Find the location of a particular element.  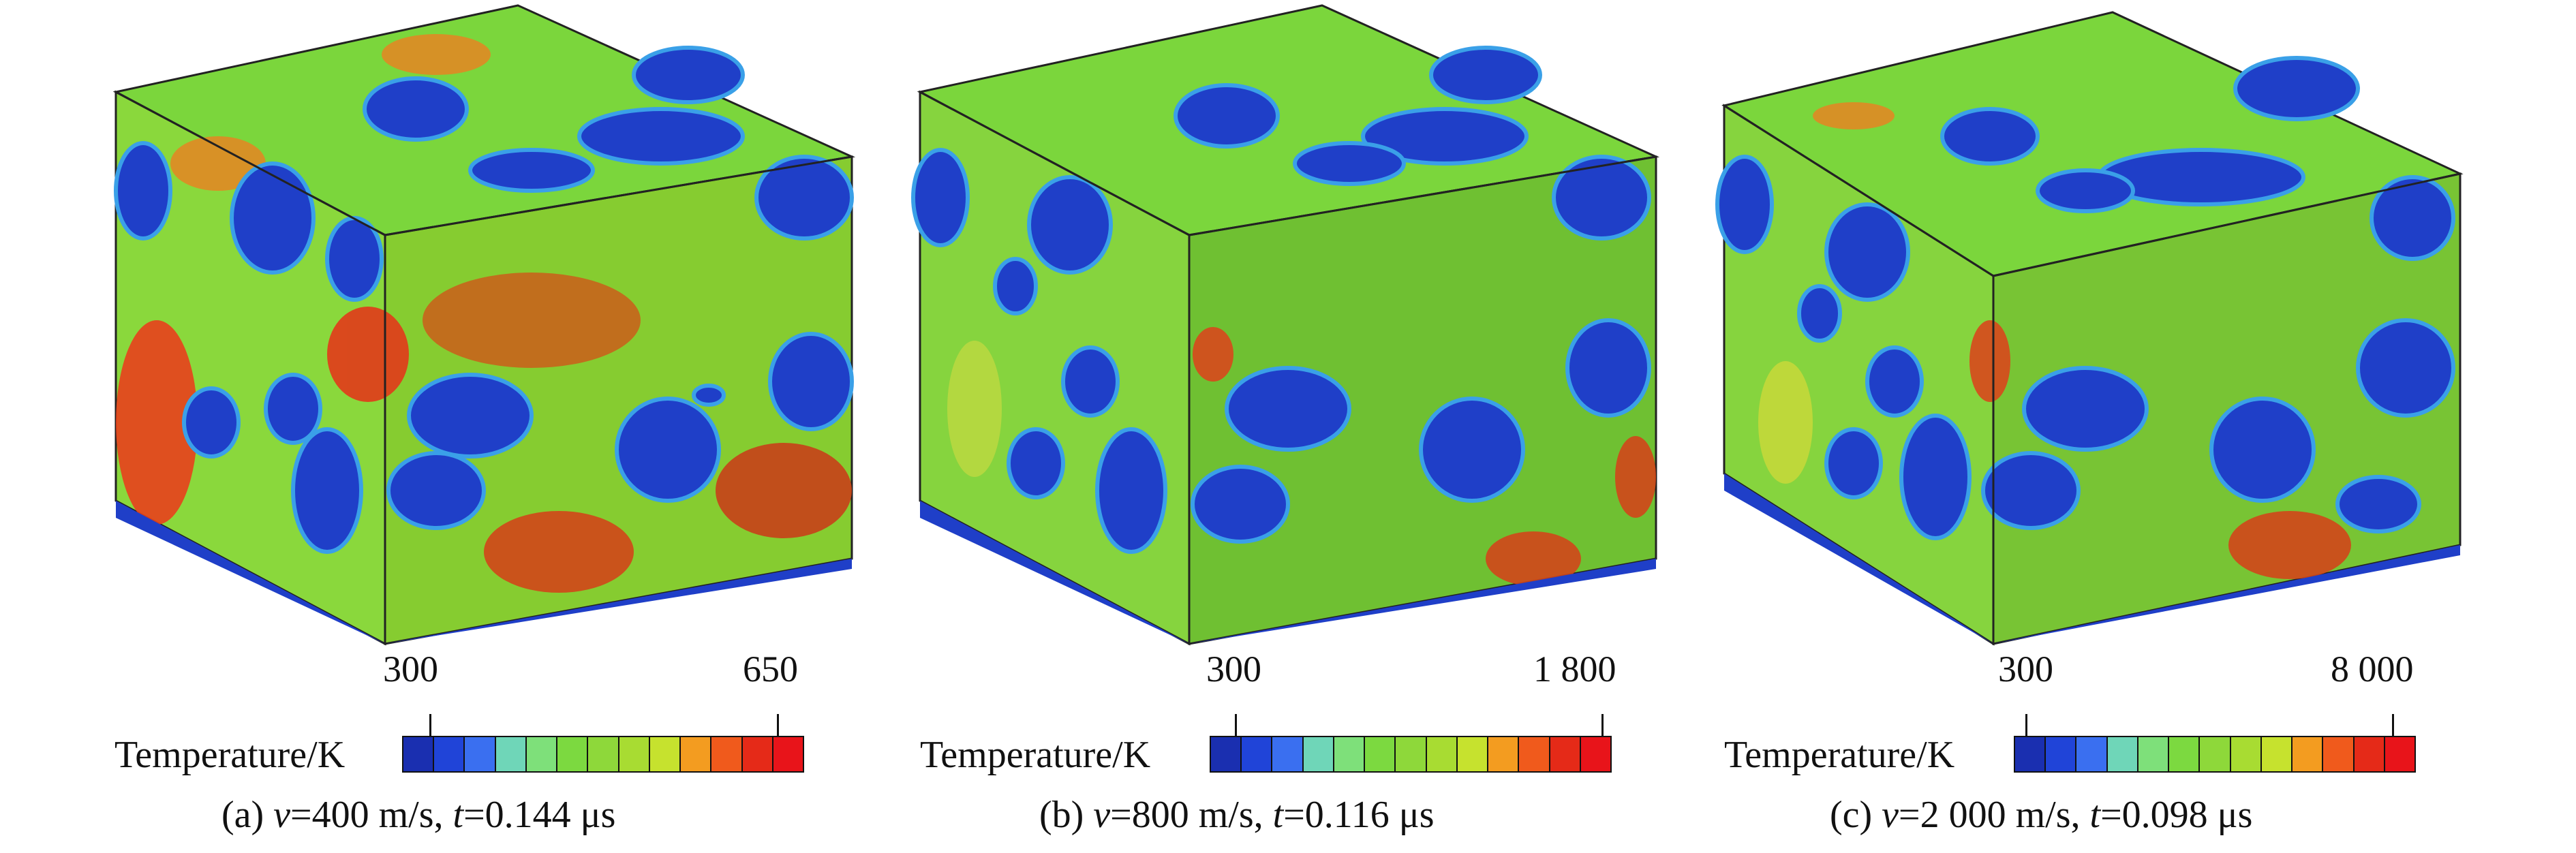

caption-b: (b) v=800 m/s, t=0.116 μs is located at coordinates (1237, 815).